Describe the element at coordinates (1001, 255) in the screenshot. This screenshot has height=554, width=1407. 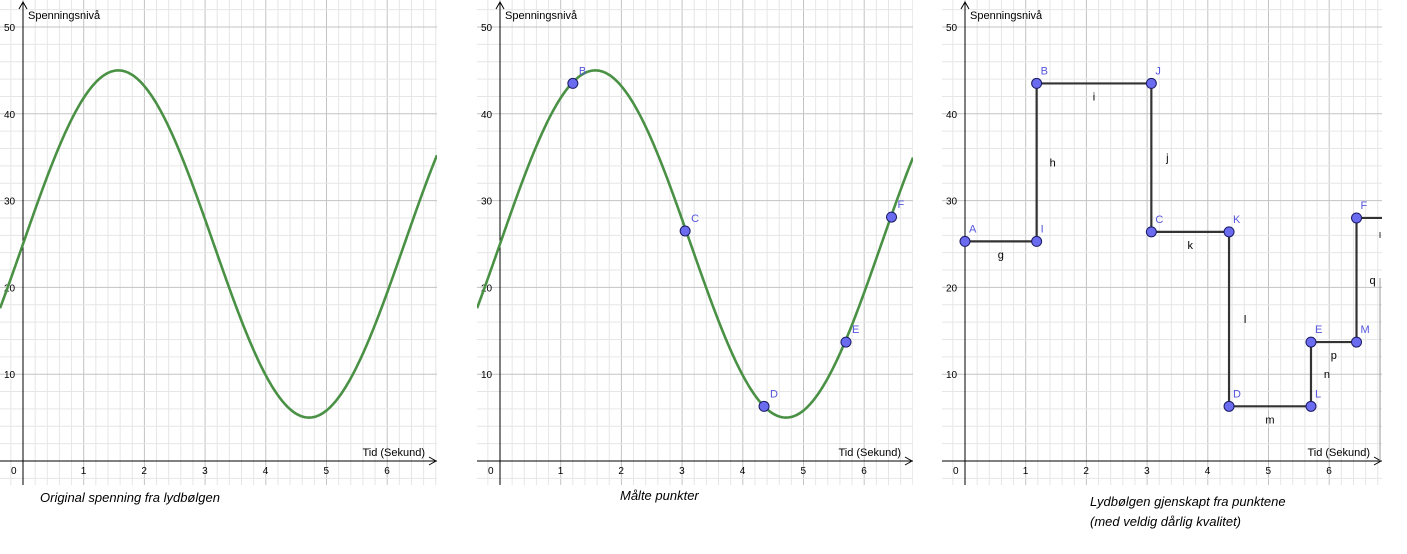
I see `segment-label-g: g` at that location.